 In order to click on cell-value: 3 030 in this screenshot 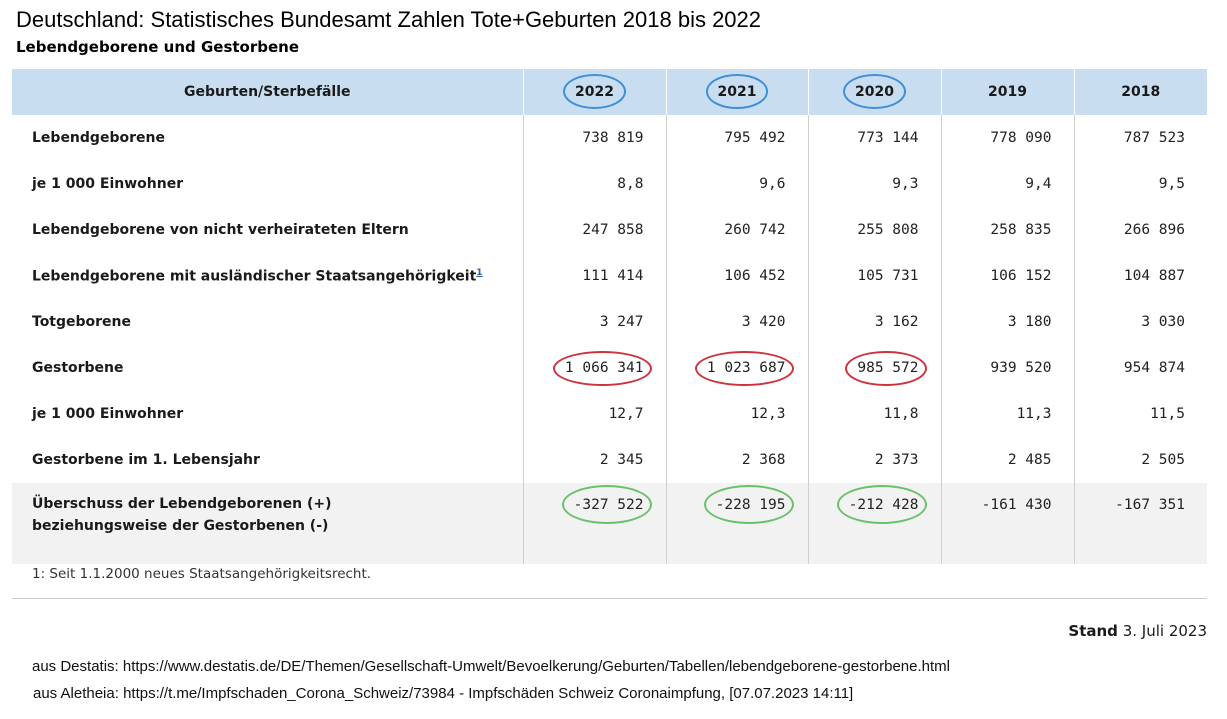, I will do `click(1163, 322)`.